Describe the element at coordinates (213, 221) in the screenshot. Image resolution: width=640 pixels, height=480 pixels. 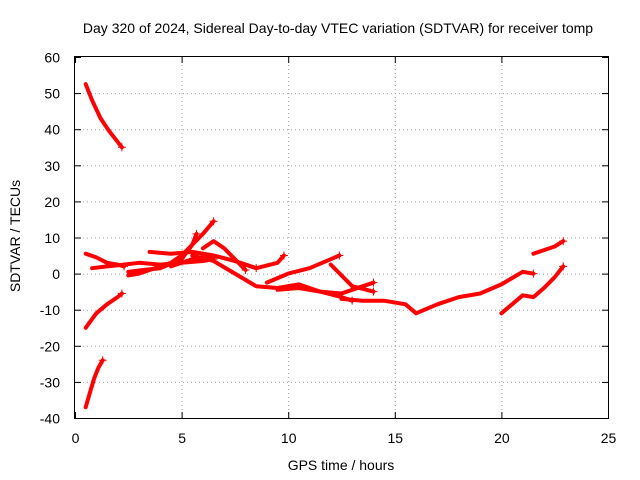
I see `series-arc-6-end-marker` at that location.